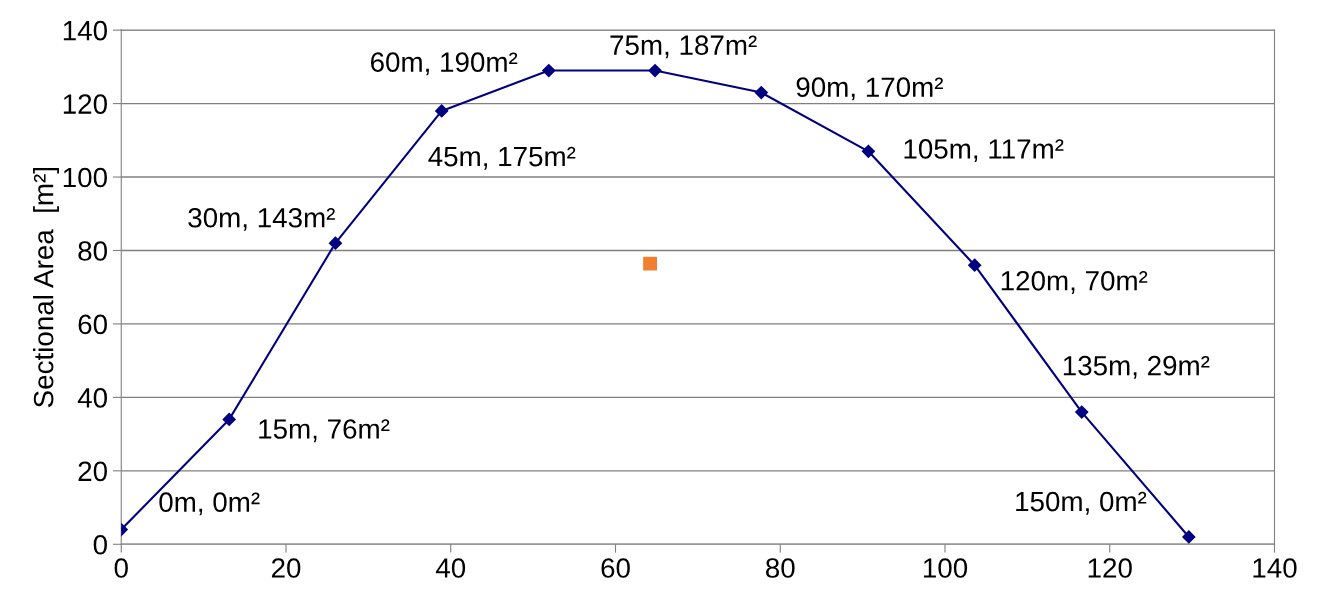 This screenshot has height=615, width=1318. Describe the element at coordinates (286, 568) in the screenshot. I see `x-tick-label: 20` at that location.